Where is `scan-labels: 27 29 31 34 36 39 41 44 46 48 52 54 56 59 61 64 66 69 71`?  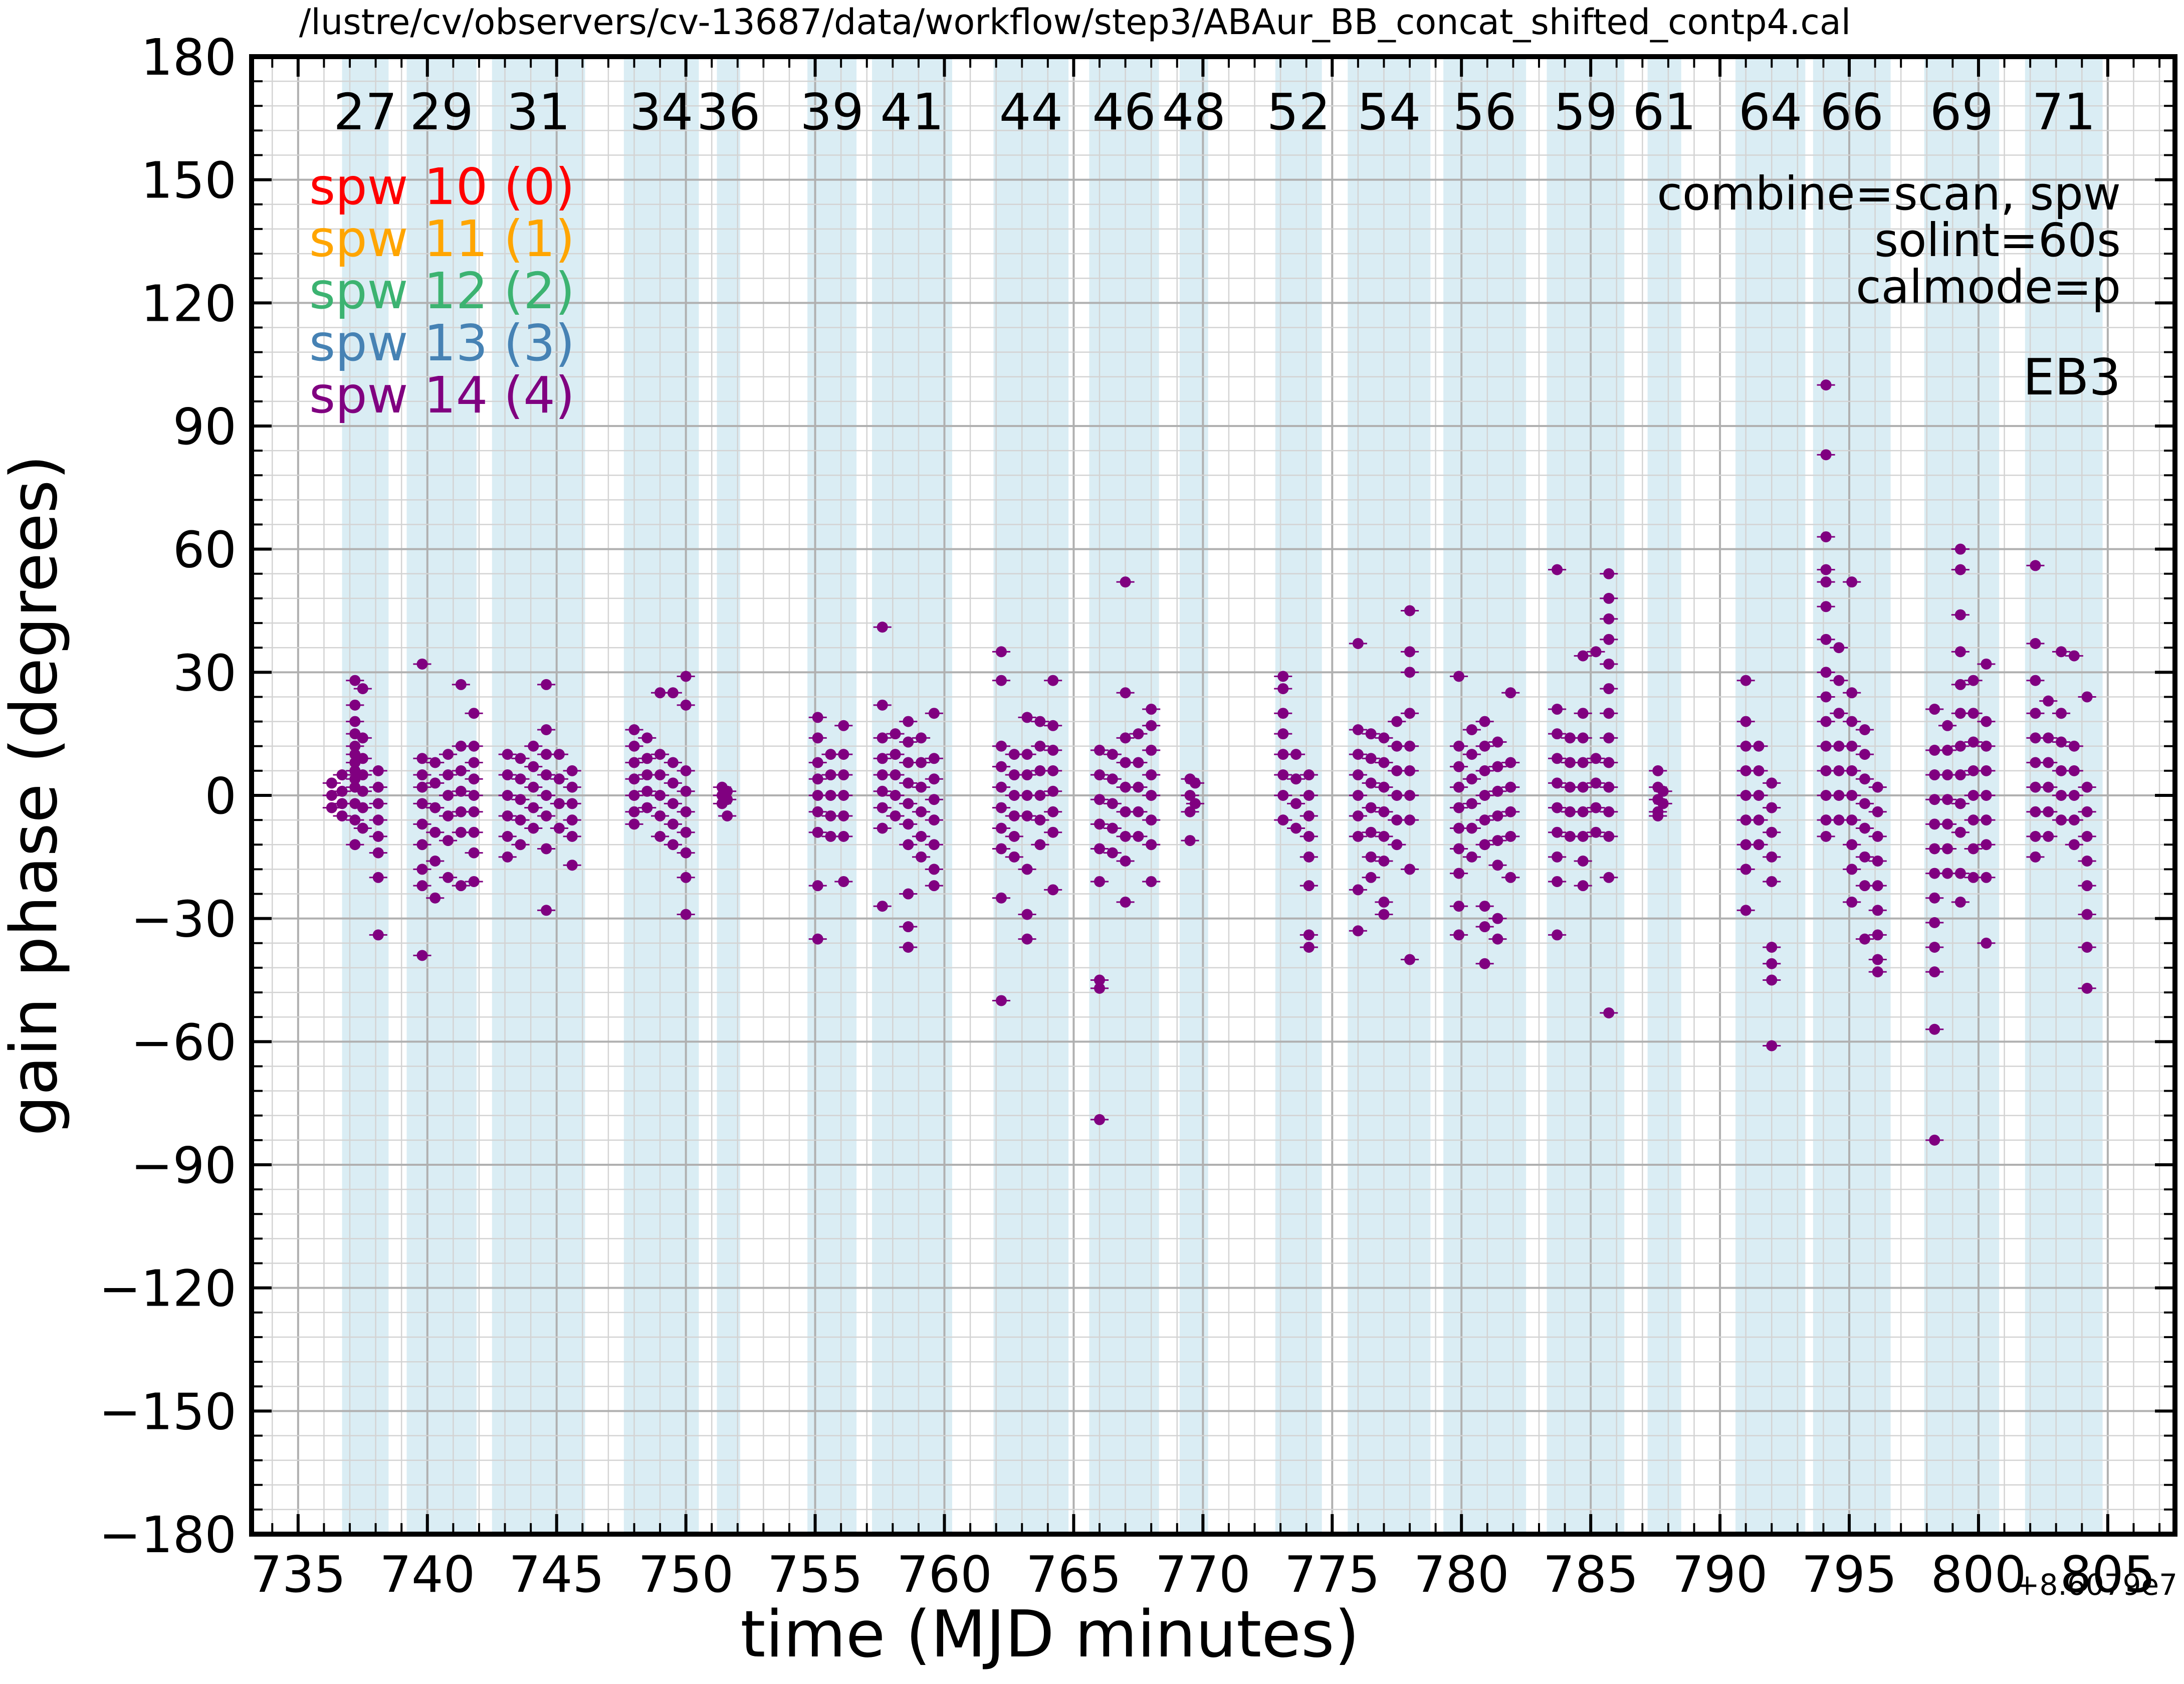 scan-labels: 27 29 31 34 36 39 41 44 46 48 52 54 56 59 61 64 66 69 71 is located at coordinates (1214, 112).